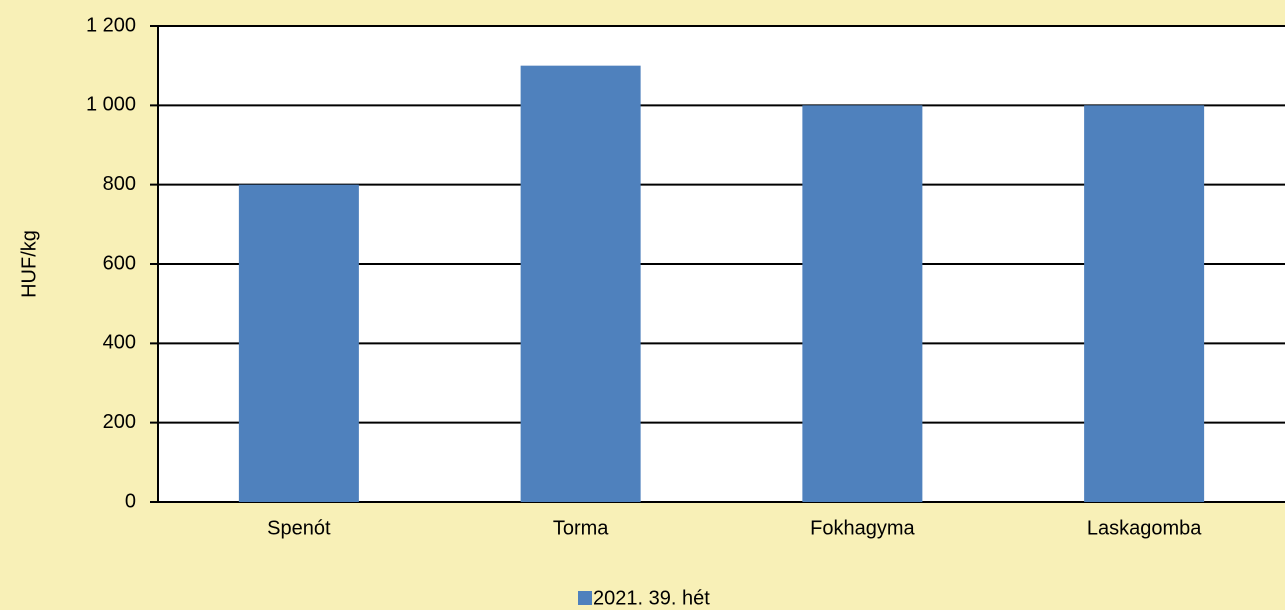 The width and height of the screenshot is (1285, 610). Describe the element at coordinates (119, 263) in the screenshot. I see `y-tick-label: 600` at that location.